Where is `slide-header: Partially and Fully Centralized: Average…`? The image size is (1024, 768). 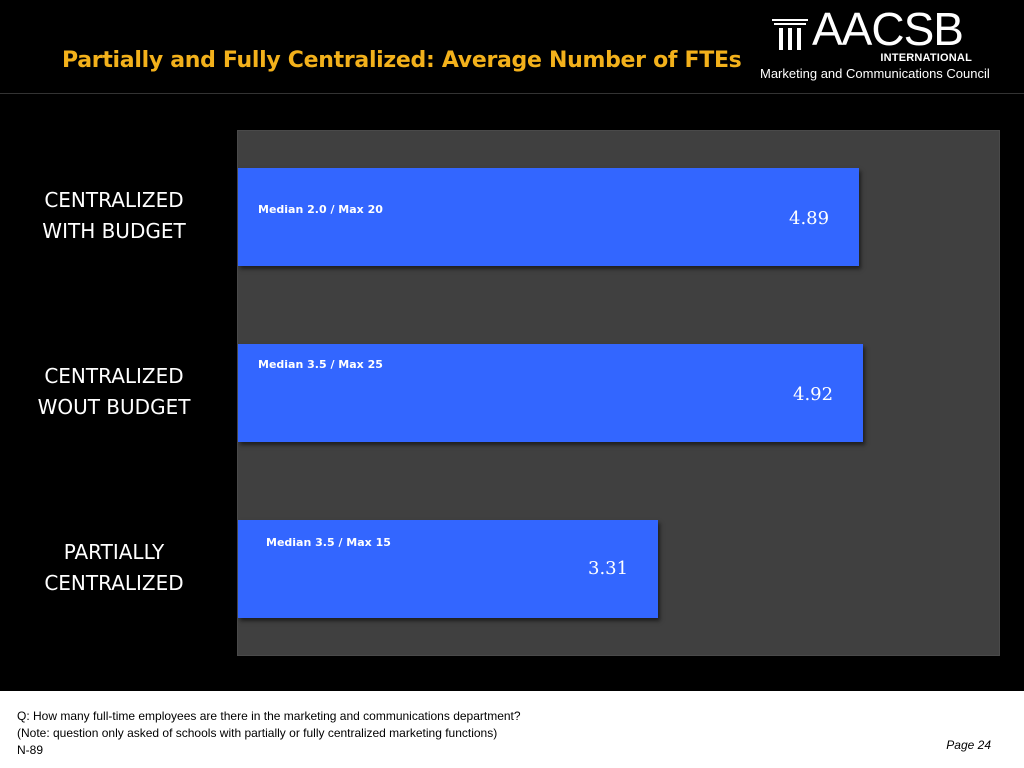
slide-header: Partially and Fully Centralized: Average… is located at coordinates (512, 47).